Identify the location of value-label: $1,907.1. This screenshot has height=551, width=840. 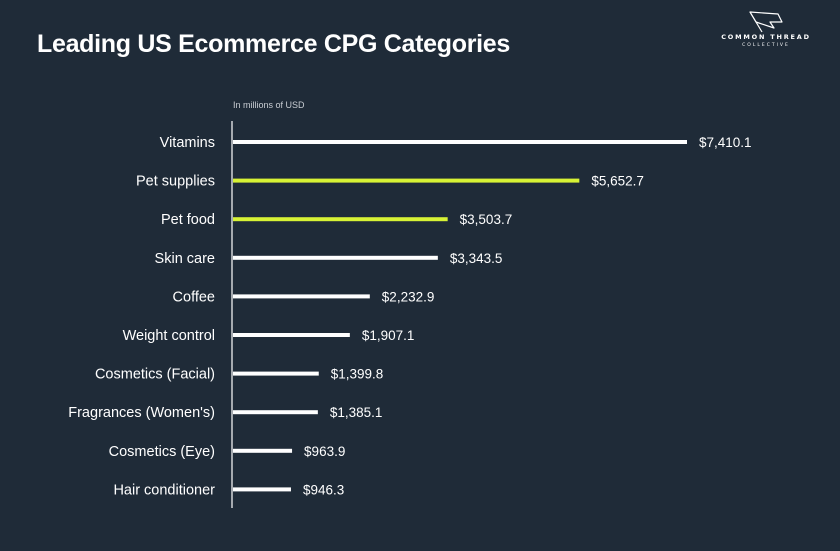
(388, 335).